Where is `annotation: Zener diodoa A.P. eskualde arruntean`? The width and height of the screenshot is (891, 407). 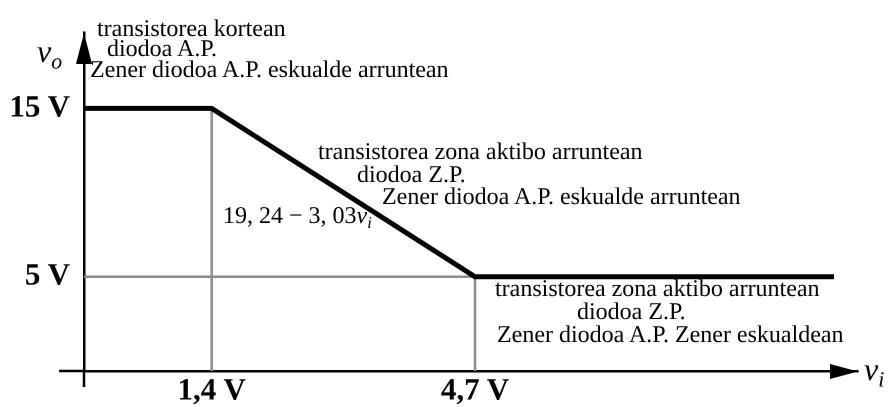
annotation: Zener diodoa A.P. eskualde arruntean is located at coordinates (269, 70).